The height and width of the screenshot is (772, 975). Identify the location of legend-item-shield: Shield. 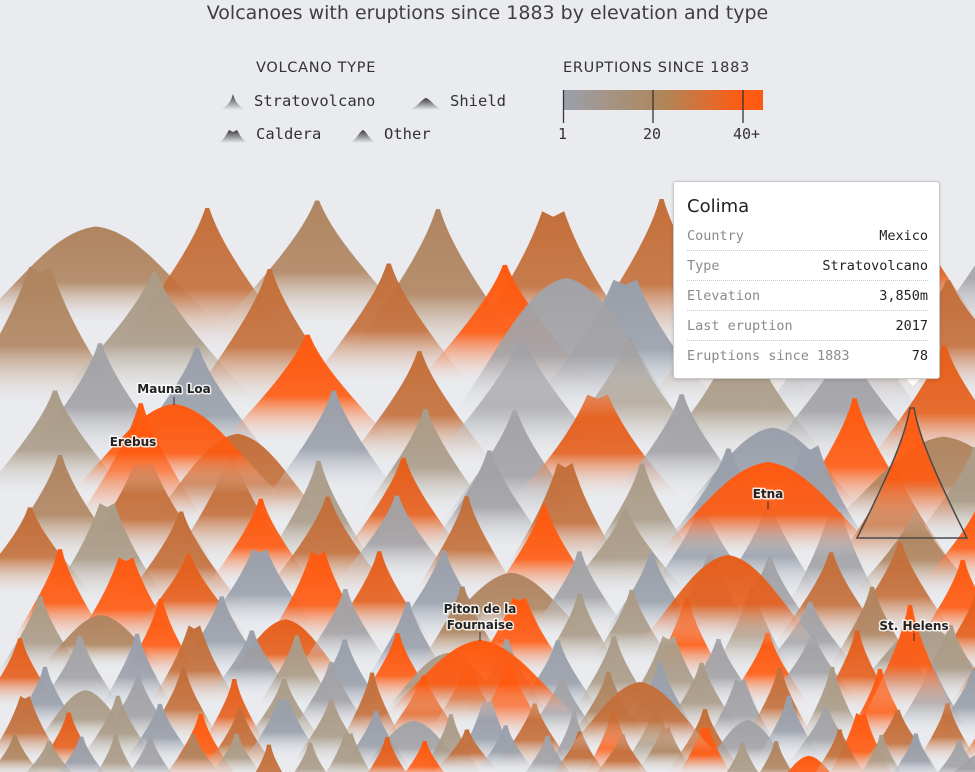
(458, 101).